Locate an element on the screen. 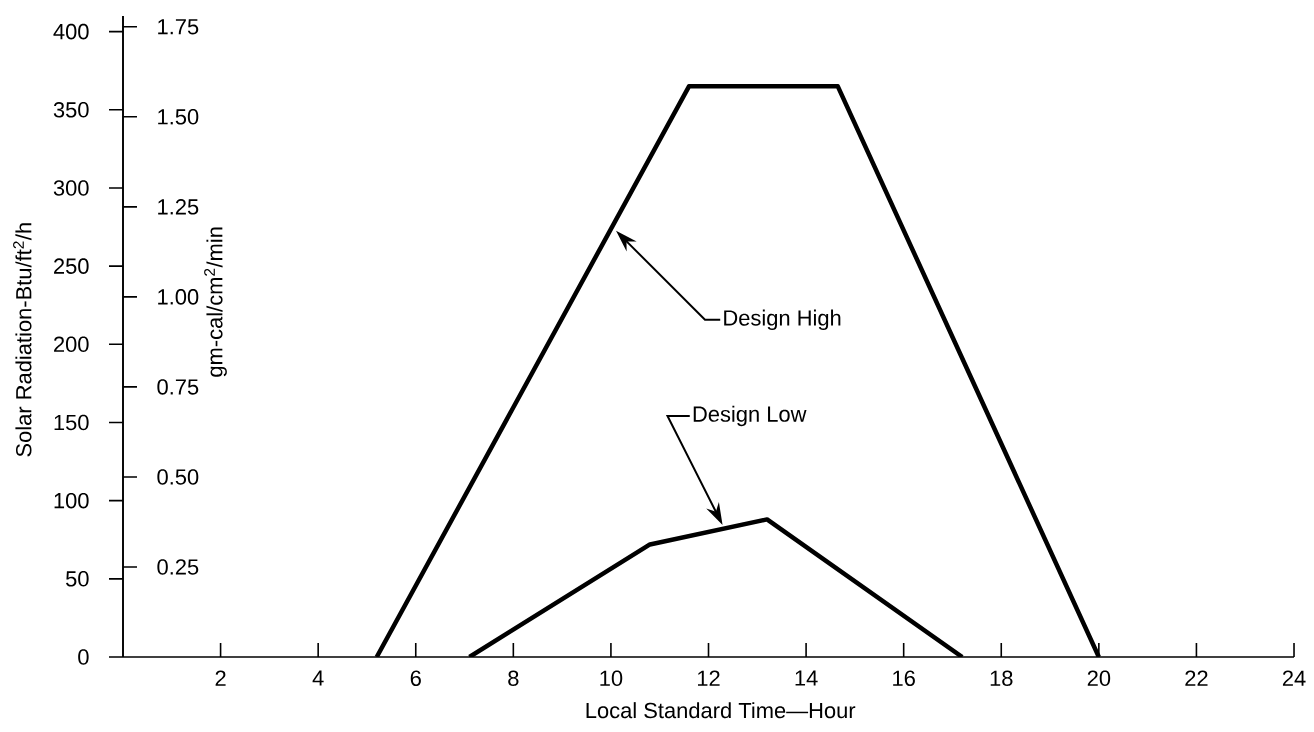  y2-tick-label: 1.00 is located at coordinates (178, 297).